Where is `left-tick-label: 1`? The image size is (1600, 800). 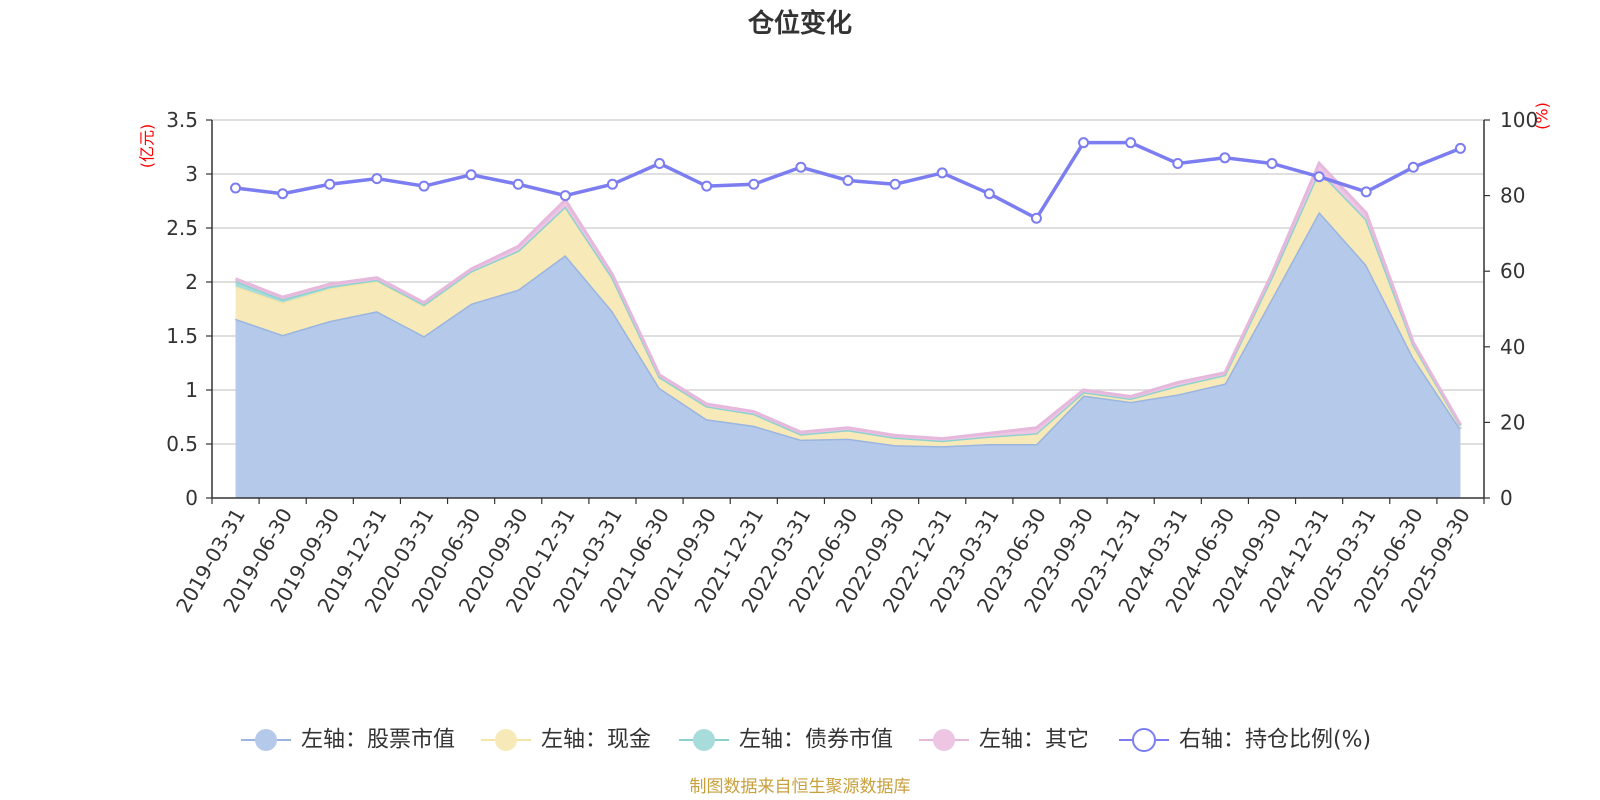
left-tick-label: 1 is located at coordinates (191, 390).